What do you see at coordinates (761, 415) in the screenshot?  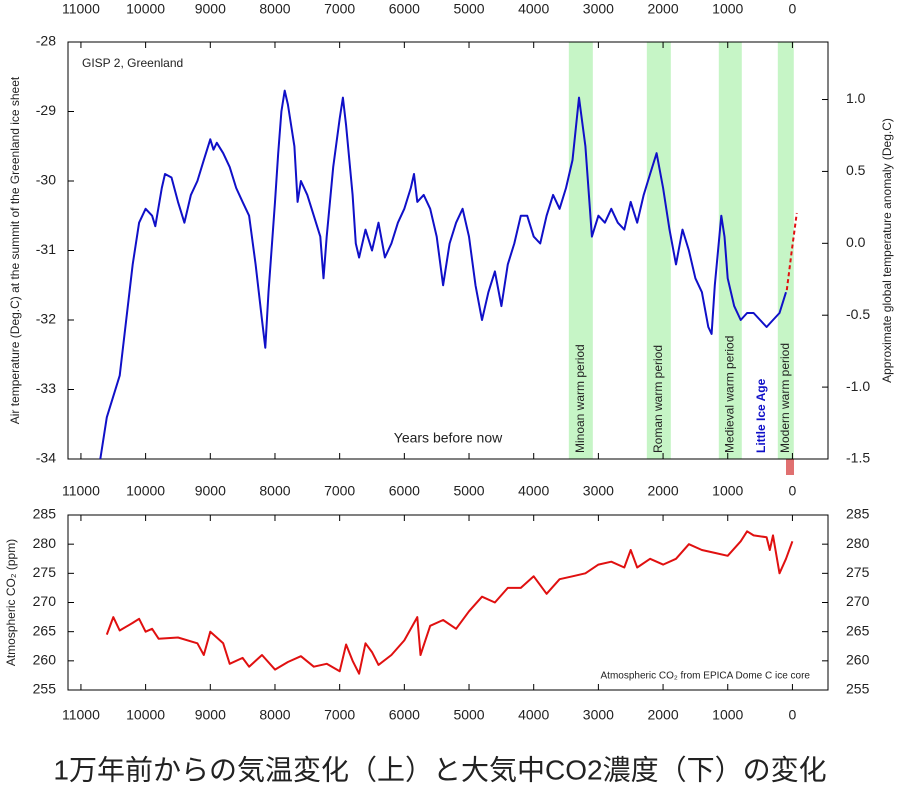 I see `annotation: Little Ice Age` at bounding box center [761, 415].